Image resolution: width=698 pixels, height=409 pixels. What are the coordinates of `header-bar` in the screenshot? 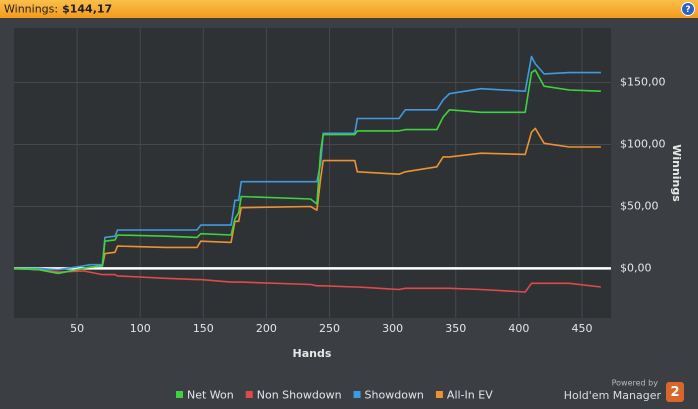 It's located at (349, 9).